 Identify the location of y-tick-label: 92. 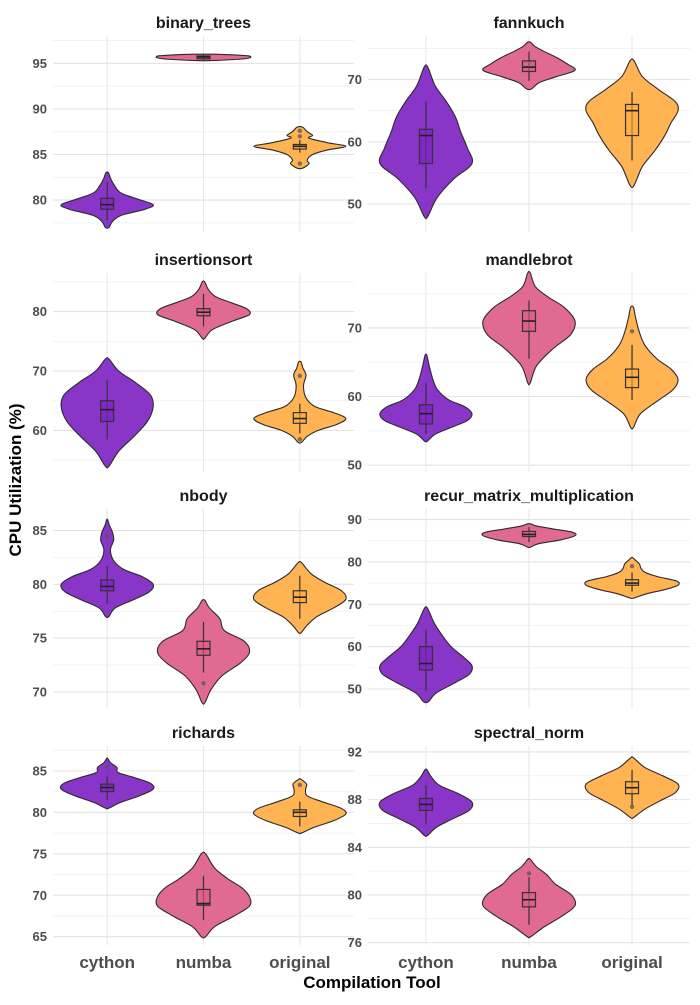
(355, 751).